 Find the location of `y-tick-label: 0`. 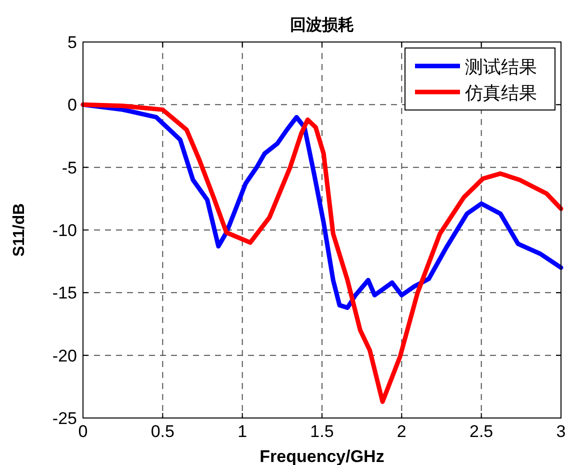

y-tick-label: 0 is located at coordinates (72, 105).